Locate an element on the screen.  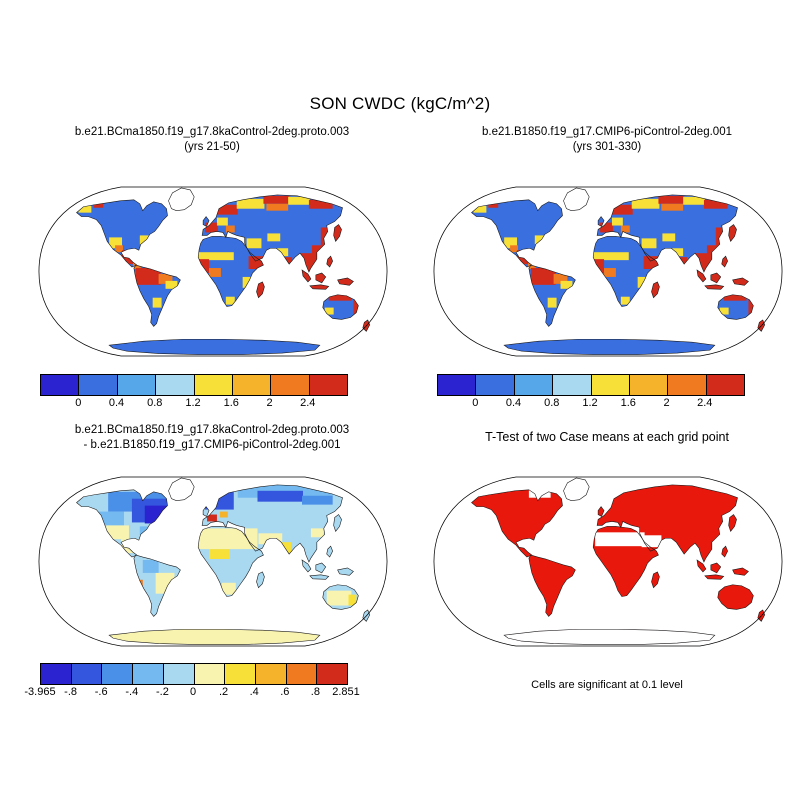
map-diff is located at coordinates (213, 561).